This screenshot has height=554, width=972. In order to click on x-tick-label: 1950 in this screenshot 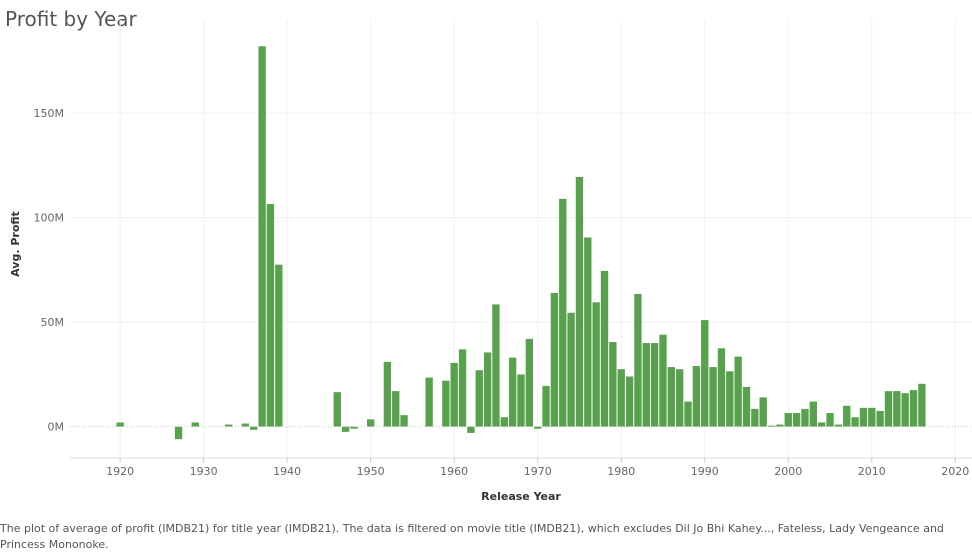, I will do `click(371, 471)`.